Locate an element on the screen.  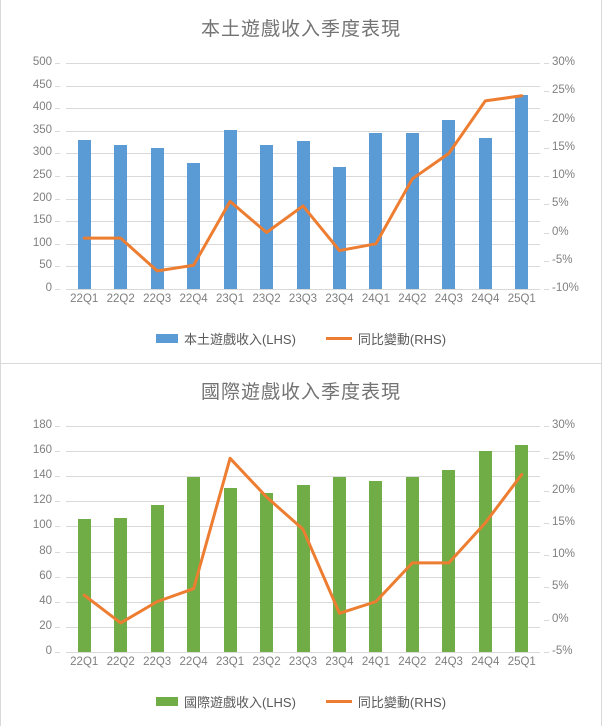
y2-axis-tick-label: 0% is located at coordinates (560, 231).